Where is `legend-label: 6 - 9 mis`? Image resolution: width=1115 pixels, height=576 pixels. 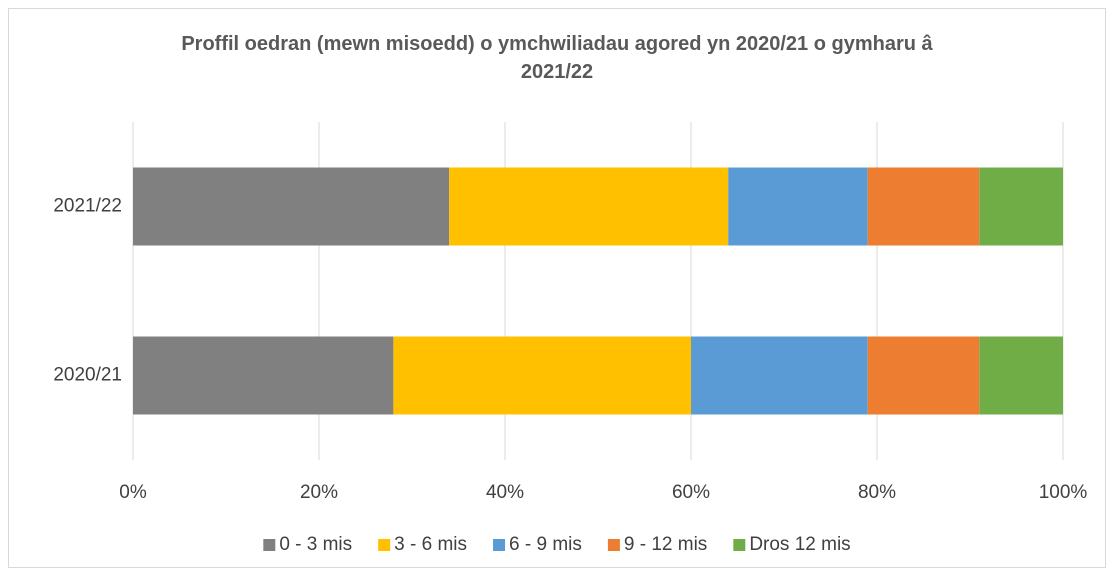
legend-label: 6 - 9 mis is located at coordinates (545, 544).